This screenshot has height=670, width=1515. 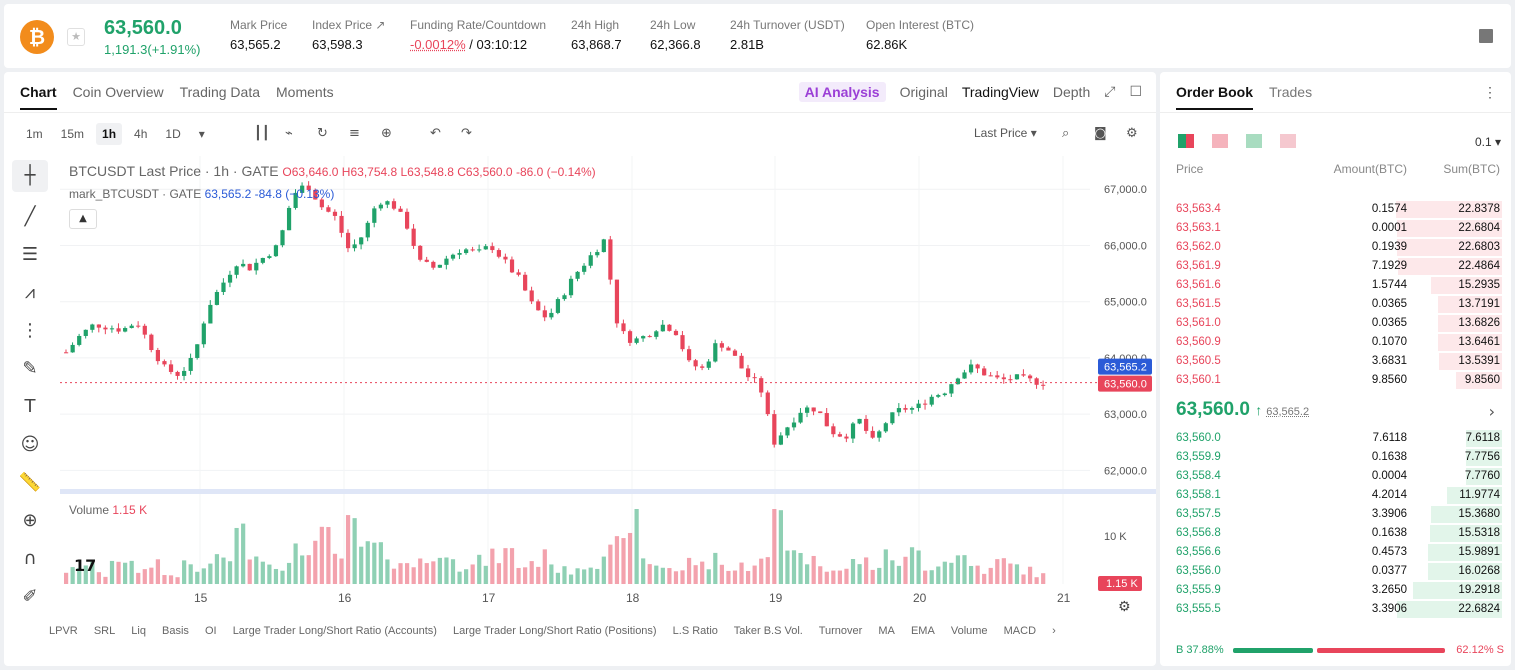 What do you see at coordinates (201, 134) in the screenshot?
I see `chevron-down-icon: ▾` at bounding box center [201, 134].